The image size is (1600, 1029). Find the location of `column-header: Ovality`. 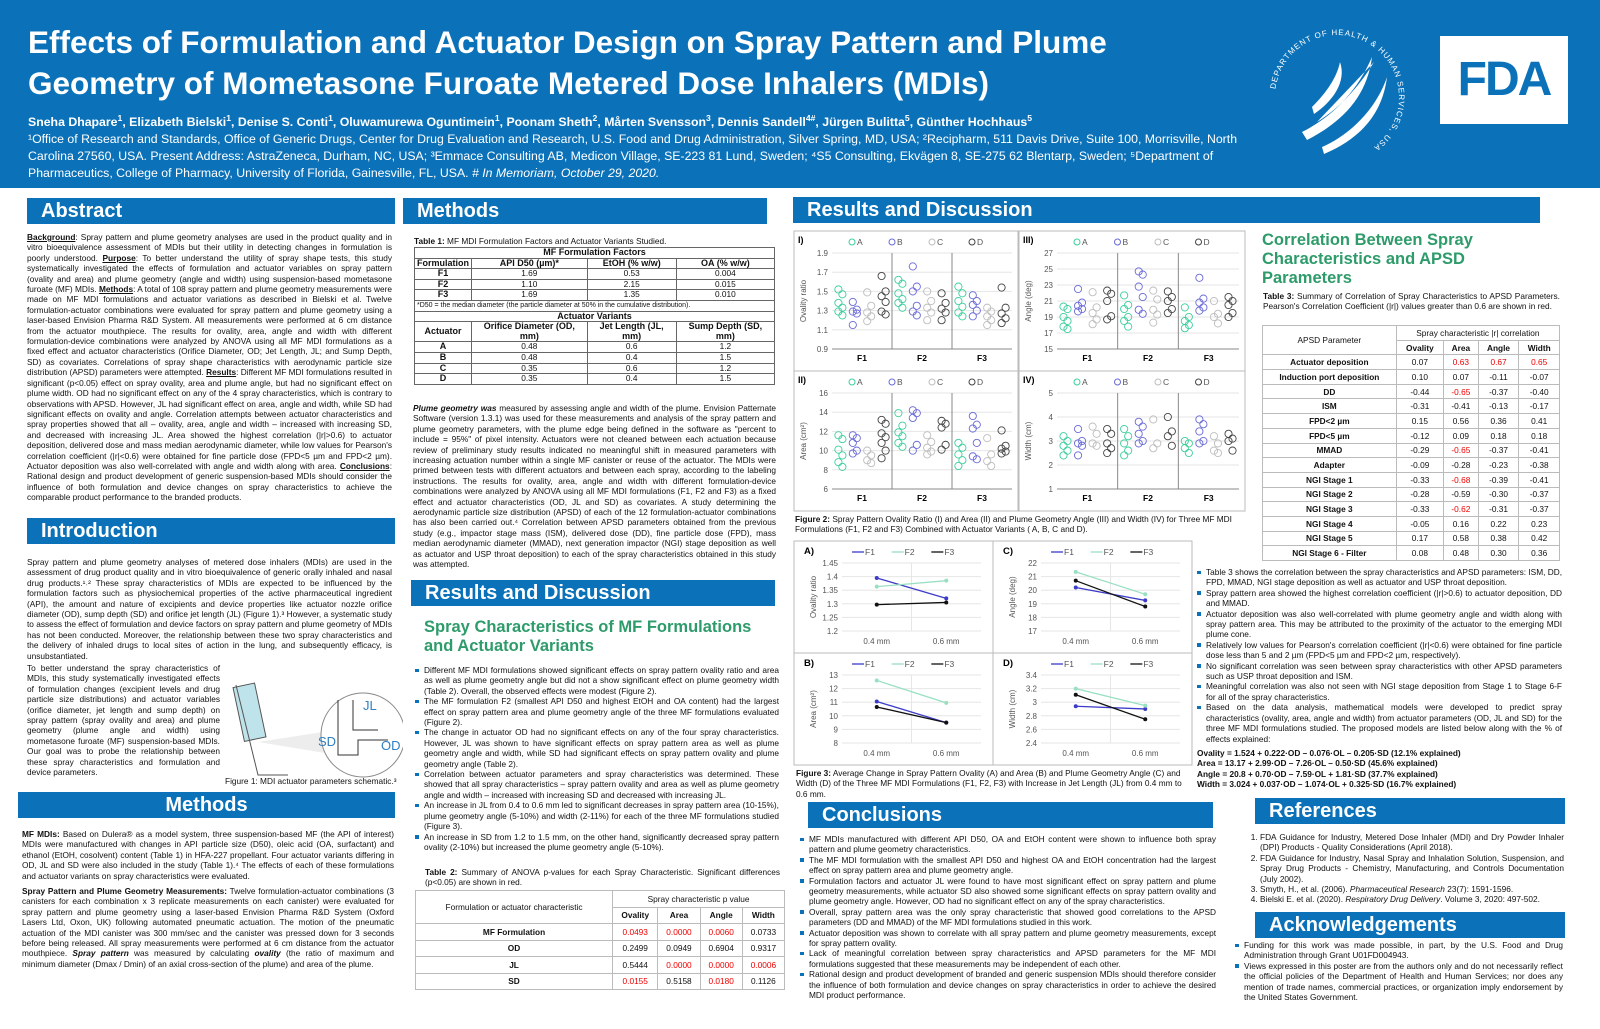

column-header: Ovality is located at coordinates (1420, 347).